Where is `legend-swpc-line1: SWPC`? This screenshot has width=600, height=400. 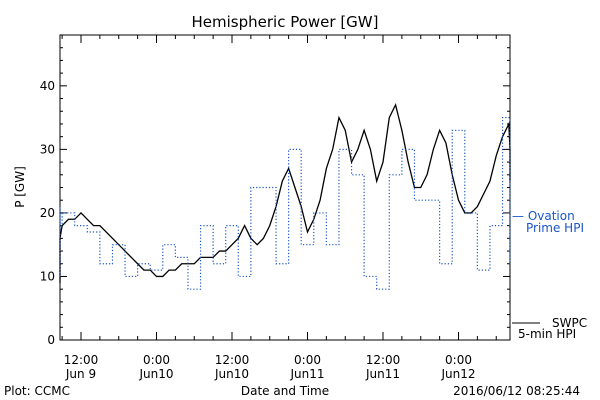
legend-swpc-line1: SWPC is located at coordinates (569, 323).